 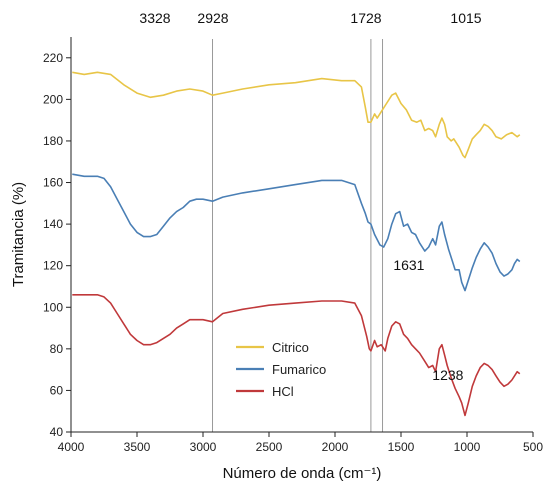 I want to click on y-tick-label-180: 180, so click(x=53, y=141).